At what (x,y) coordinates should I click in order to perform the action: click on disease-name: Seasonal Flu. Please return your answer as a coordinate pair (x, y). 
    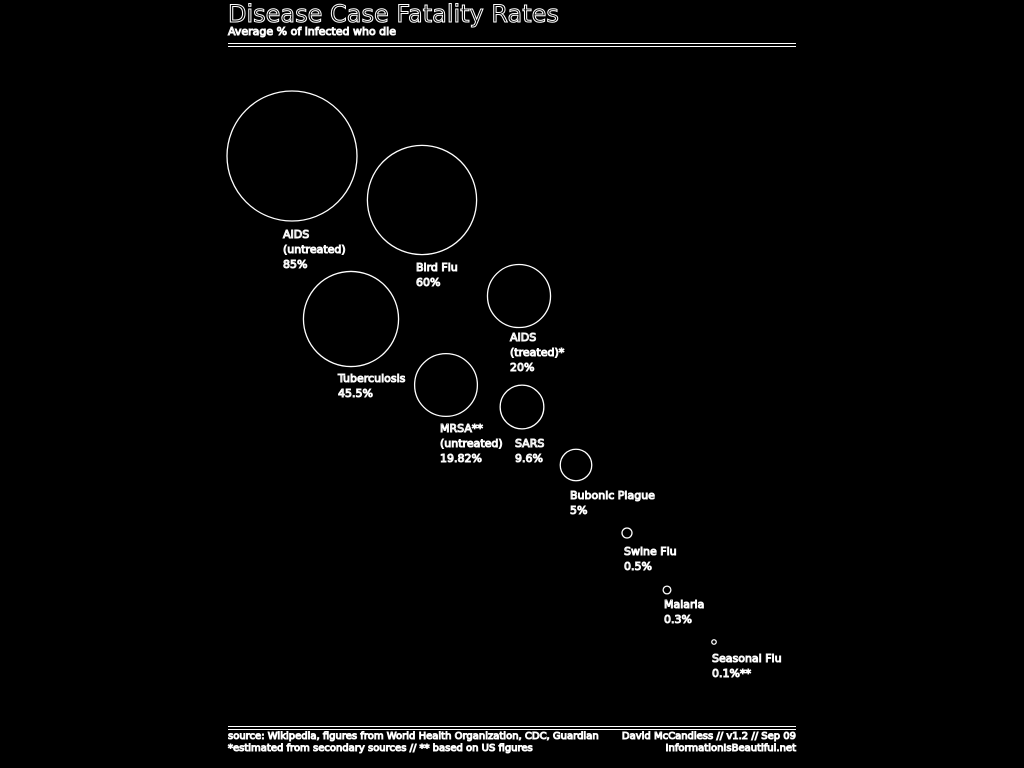
    Looking at the image, I should click on (747, 659).